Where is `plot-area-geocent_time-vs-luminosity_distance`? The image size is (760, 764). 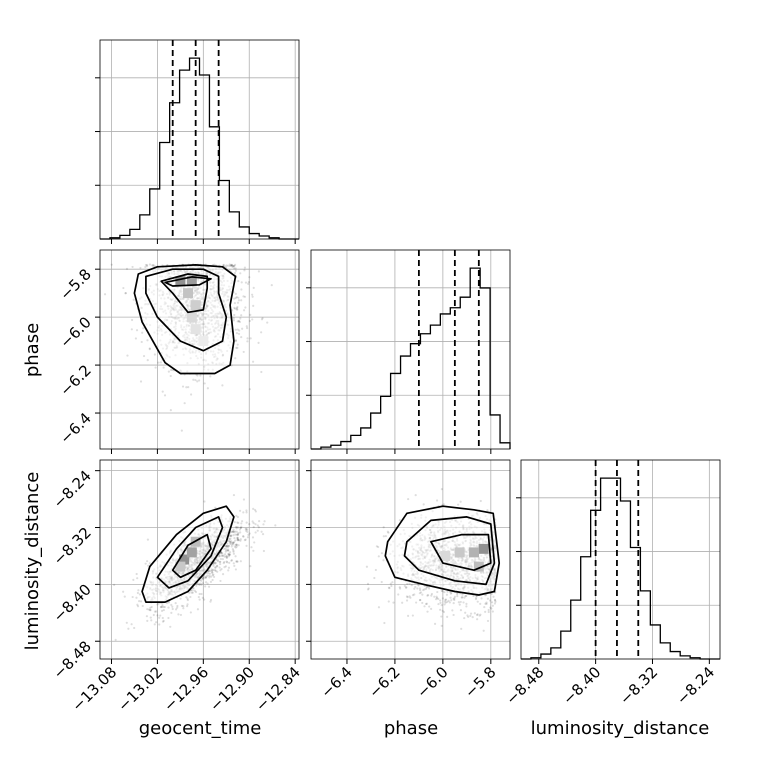 plot-area-geocent_time-vs-luminosity_distance is located at coordinates (199, 559).